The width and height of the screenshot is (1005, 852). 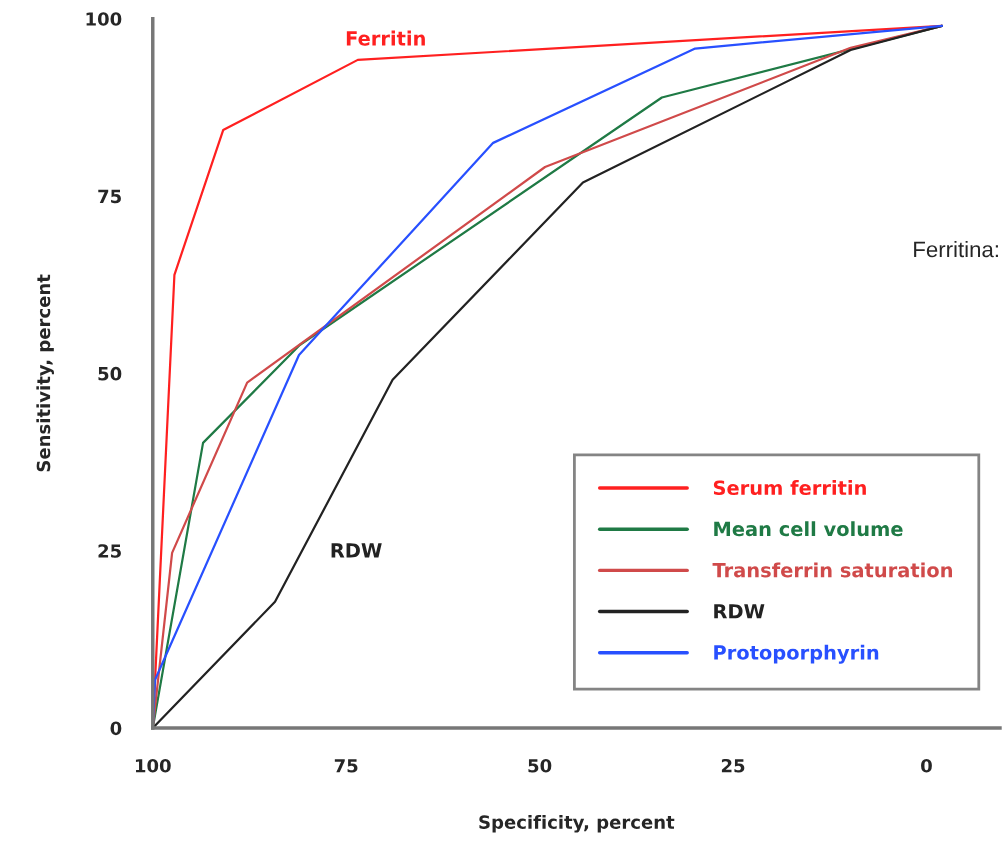 What do you see at coordinates (109, 196) in the screenshot?
I see `y-tick-label: 75` at bounding box center [109, 196].